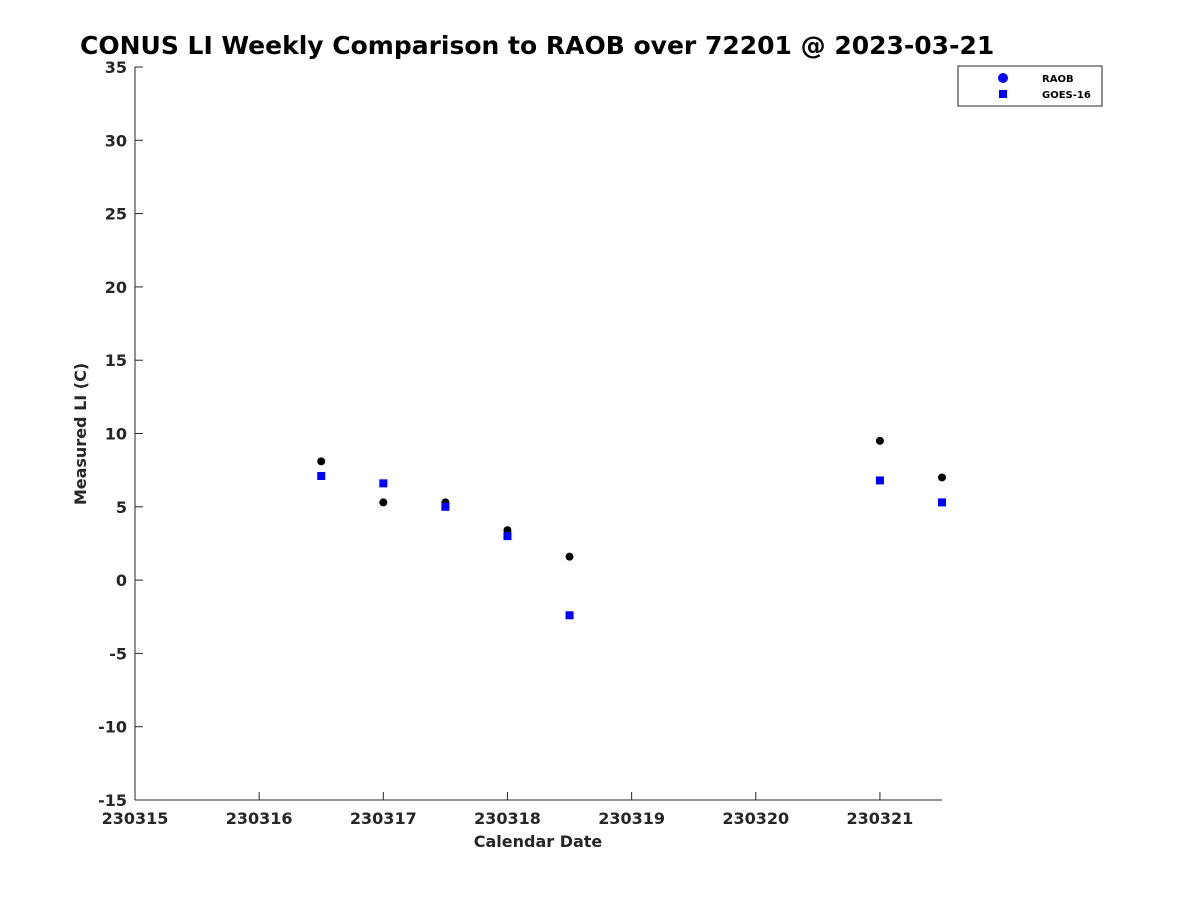  I want to click on y-axis-label: Measured LI (C), so click(80, 434).